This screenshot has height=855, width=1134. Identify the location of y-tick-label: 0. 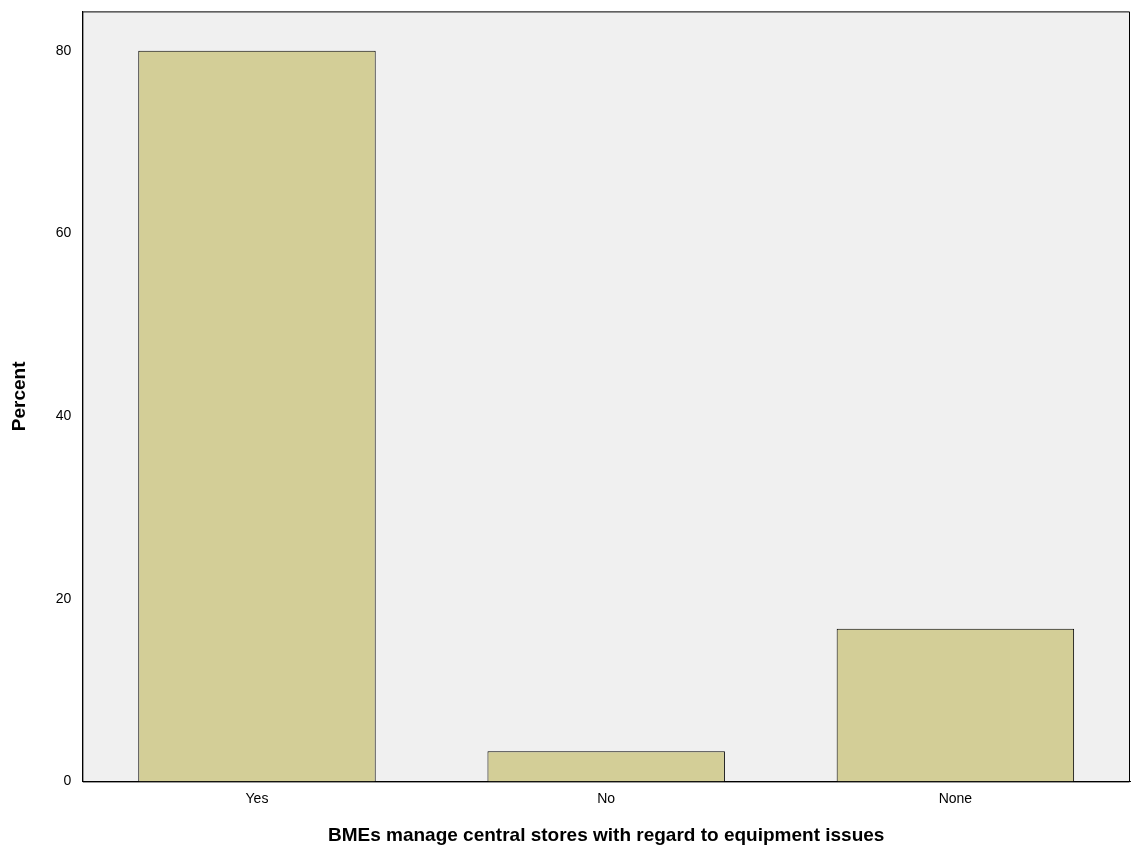
(67, 780).